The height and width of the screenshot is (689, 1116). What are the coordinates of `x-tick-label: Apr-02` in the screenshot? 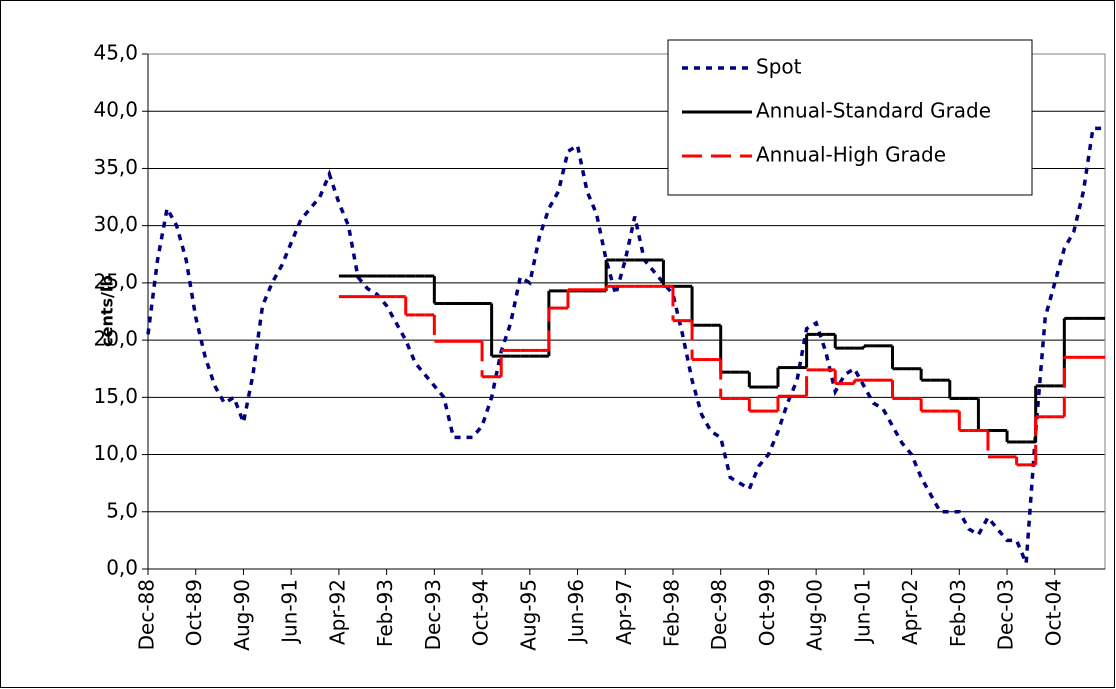 It's located at (910, 612).